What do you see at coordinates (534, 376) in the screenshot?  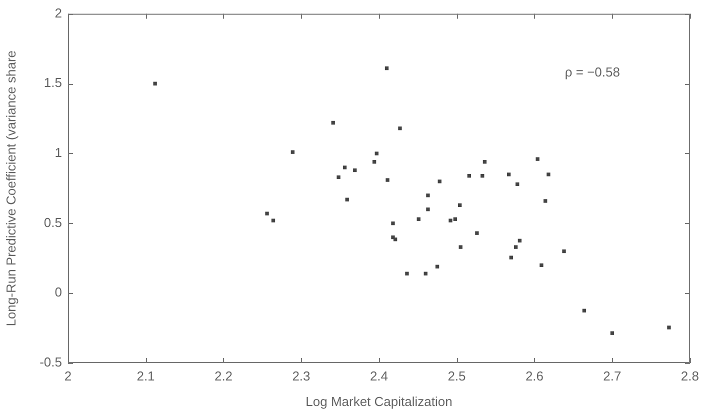 I see `x-tick-label: 2.6` at bounding box center [534, 376].